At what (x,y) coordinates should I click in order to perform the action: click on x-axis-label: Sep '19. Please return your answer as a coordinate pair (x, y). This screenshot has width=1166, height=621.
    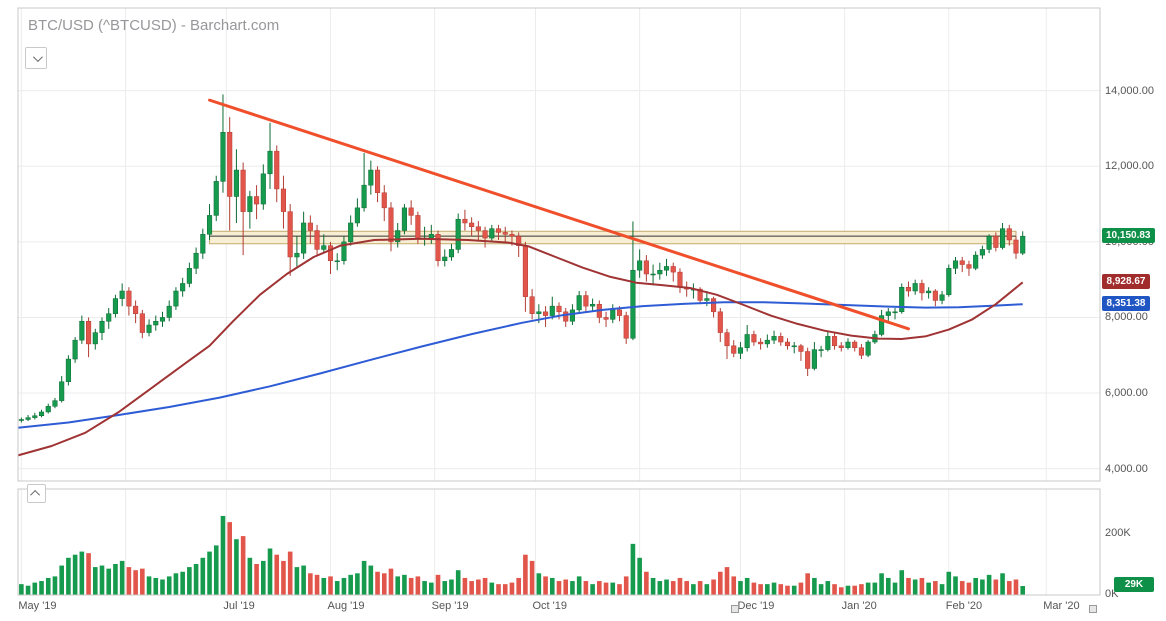
    Looking at the image, I should click on (450, 606).